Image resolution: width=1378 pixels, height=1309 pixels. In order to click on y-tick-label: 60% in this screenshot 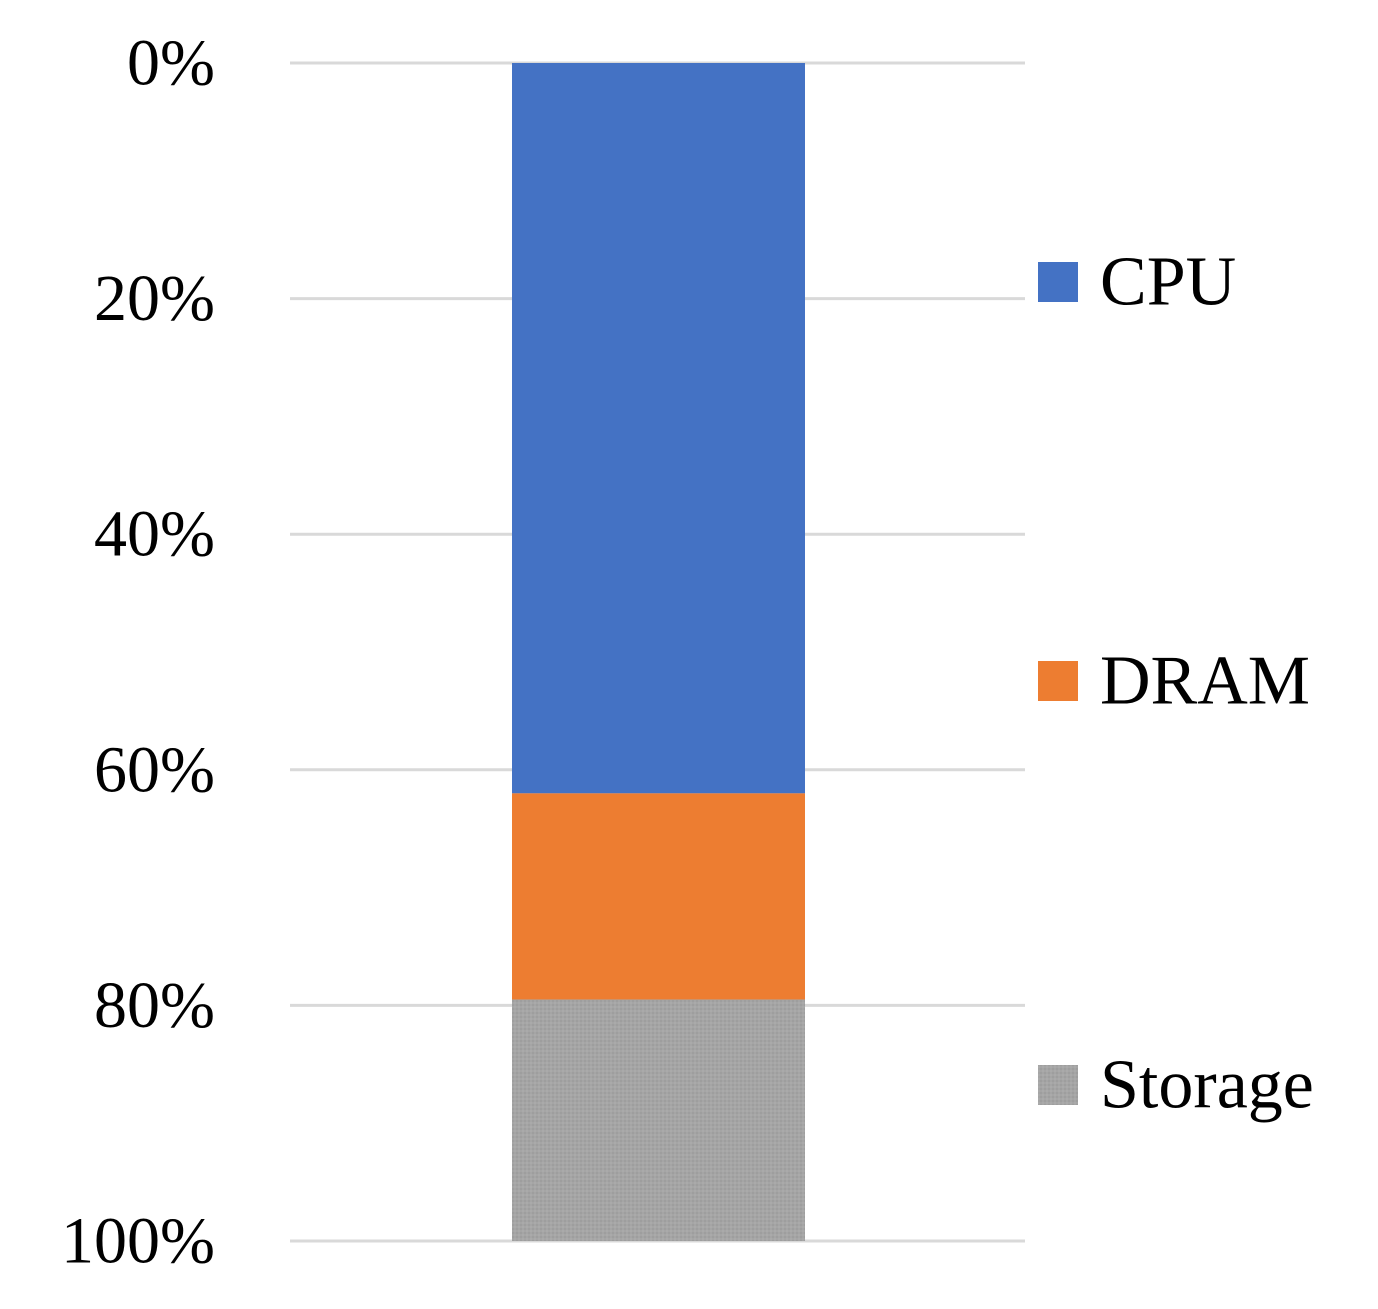, I will do `click(154, 769)`.